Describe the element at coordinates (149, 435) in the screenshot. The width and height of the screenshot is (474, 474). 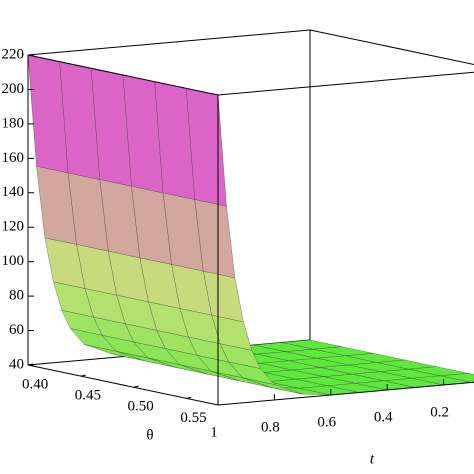
I see `x-axis-label: θ` at that location.